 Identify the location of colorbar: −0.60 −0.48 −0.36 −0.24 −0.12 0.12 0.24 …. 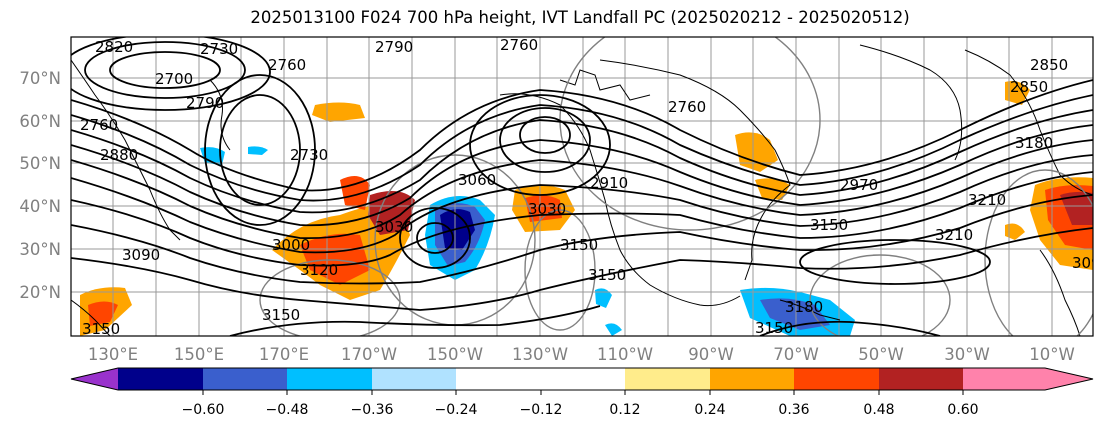
(582, 392).